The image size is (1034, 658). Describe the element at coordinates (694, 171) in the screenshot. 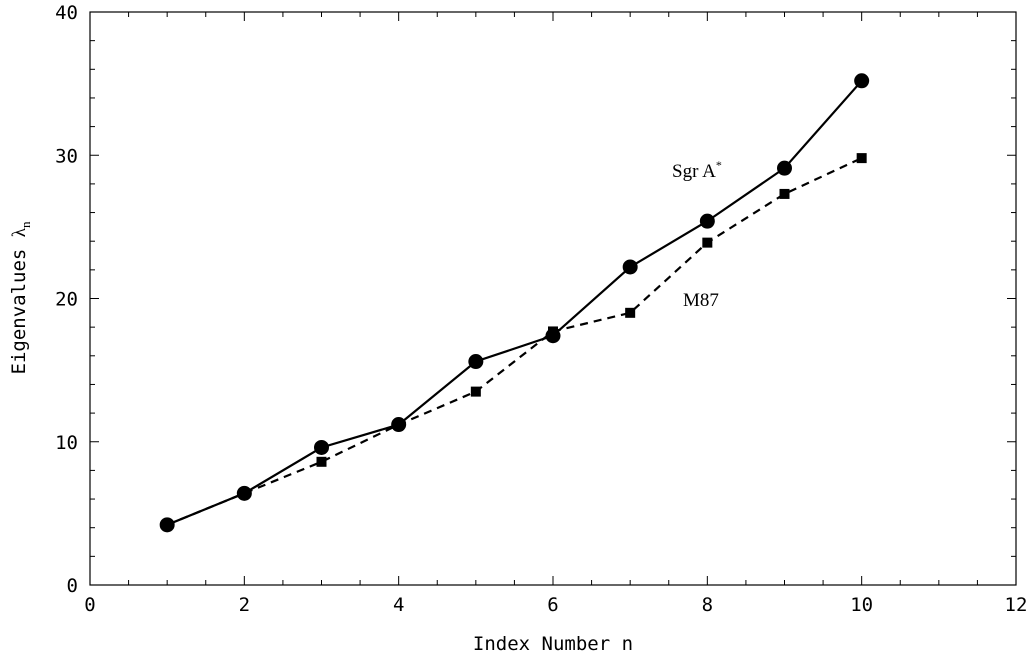

I see `series-label-sgr-name: Sgr A` at that location.